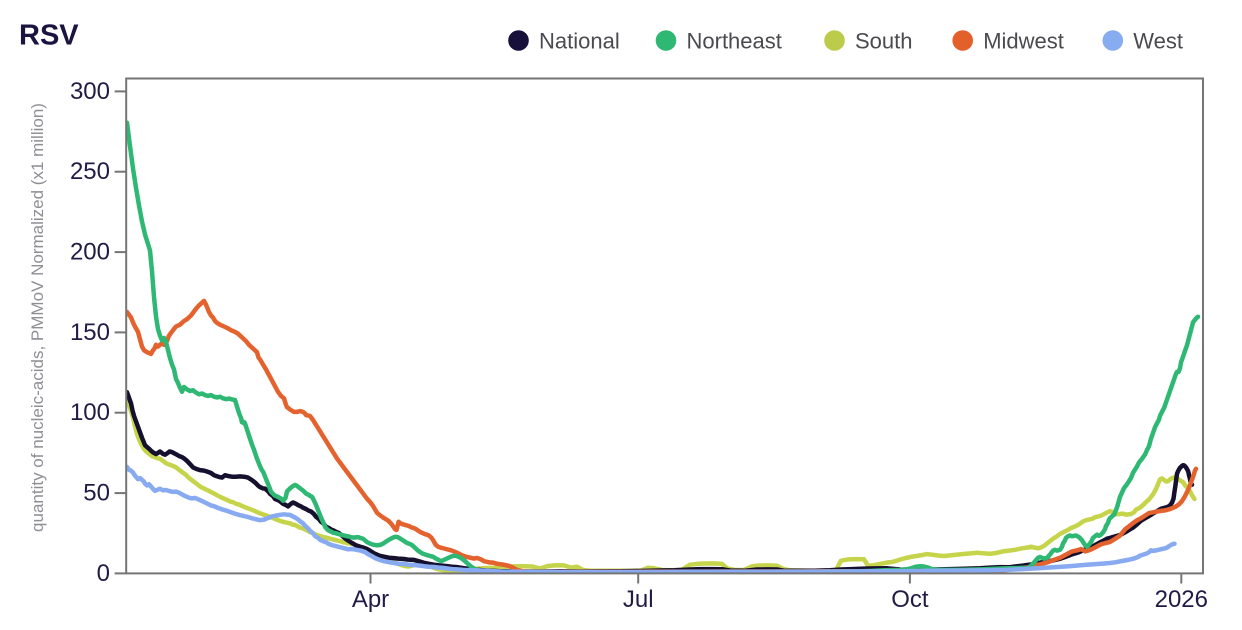 This screenshot has height=630, width=1242. I want to click on svg-text: National, so click(579, 40).